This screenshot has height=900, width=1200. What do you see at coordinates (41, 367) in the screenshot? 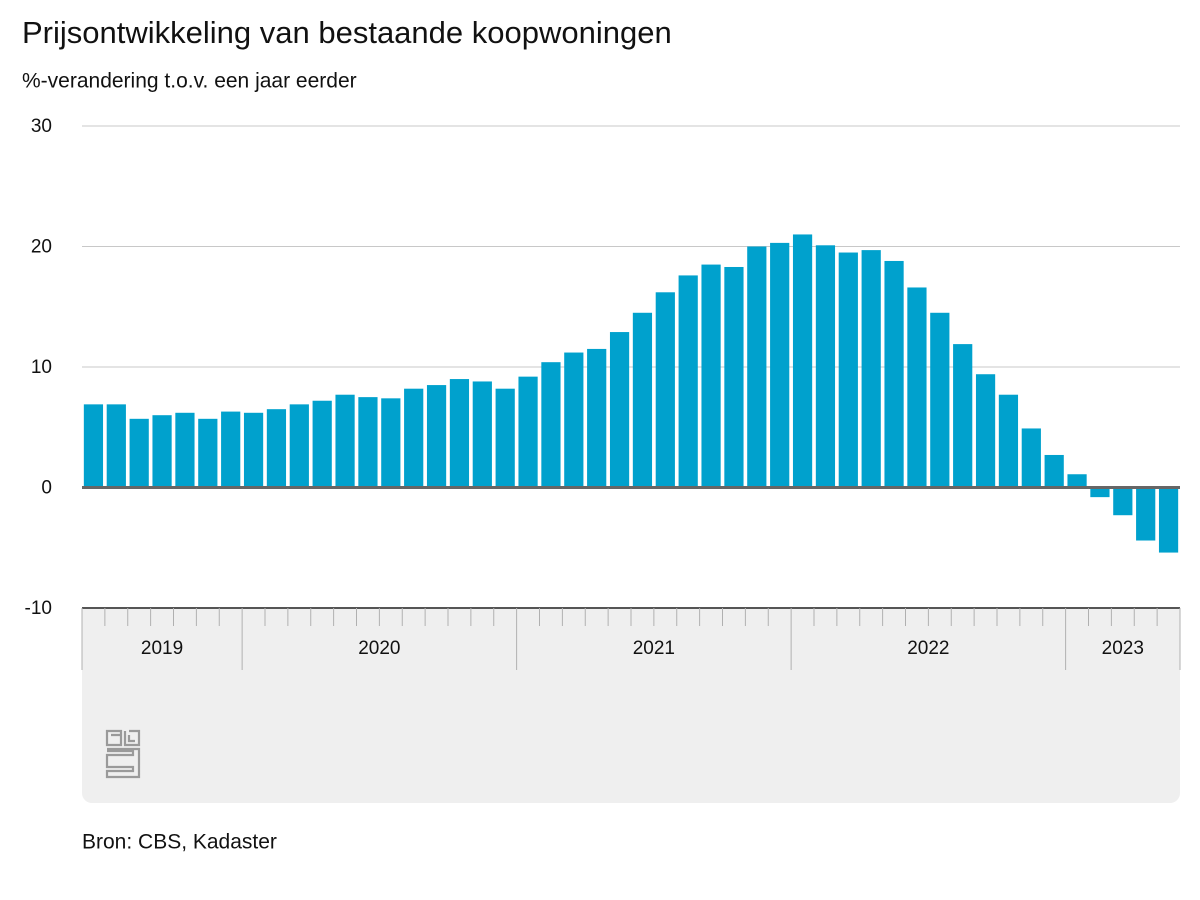
I see `y-tick-label: 10` at bounding box center [41, 367].